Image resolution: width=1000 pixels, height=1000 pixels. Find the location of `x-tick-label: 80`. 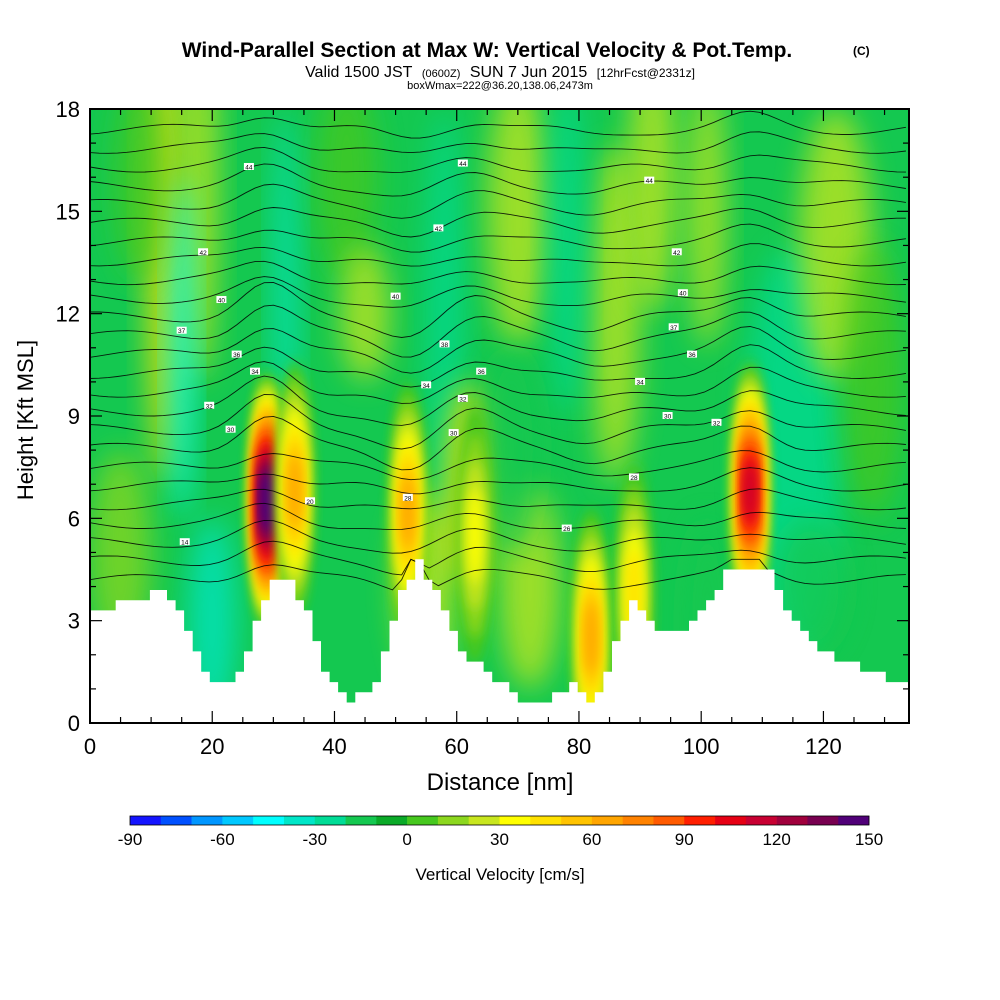

x-tick-label: 80 is located at coordinates (579, 746).